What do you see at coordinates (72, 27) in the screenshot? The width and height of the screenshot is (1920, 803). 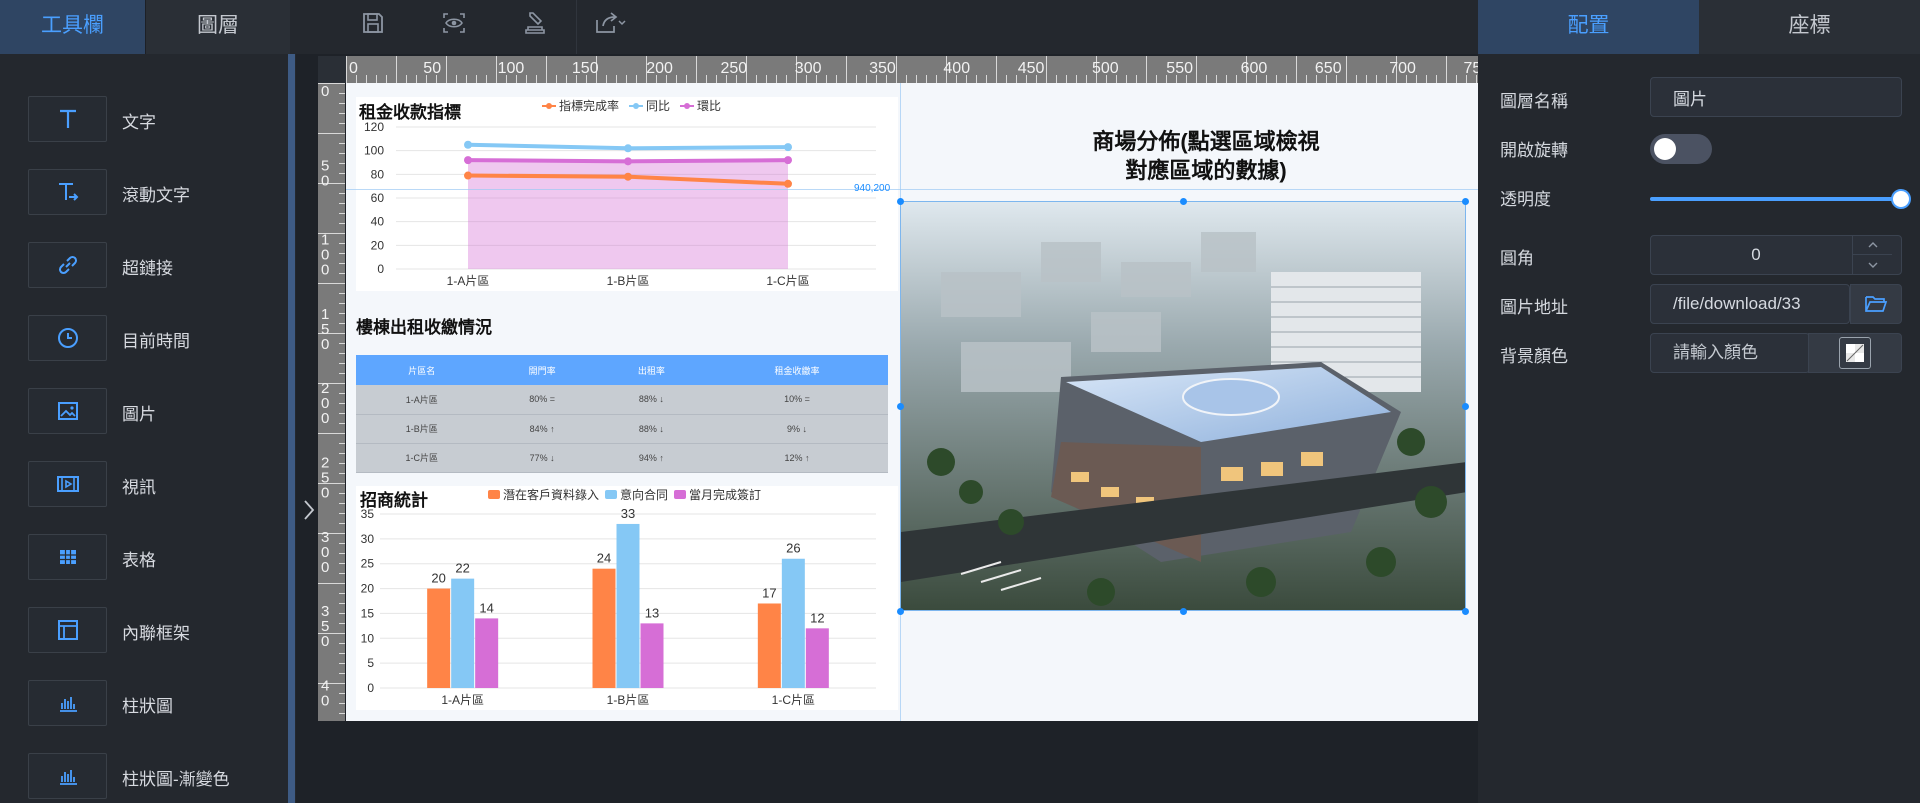 I see `tab-toolbar: 工具欄` at bounding box center [72, 27].